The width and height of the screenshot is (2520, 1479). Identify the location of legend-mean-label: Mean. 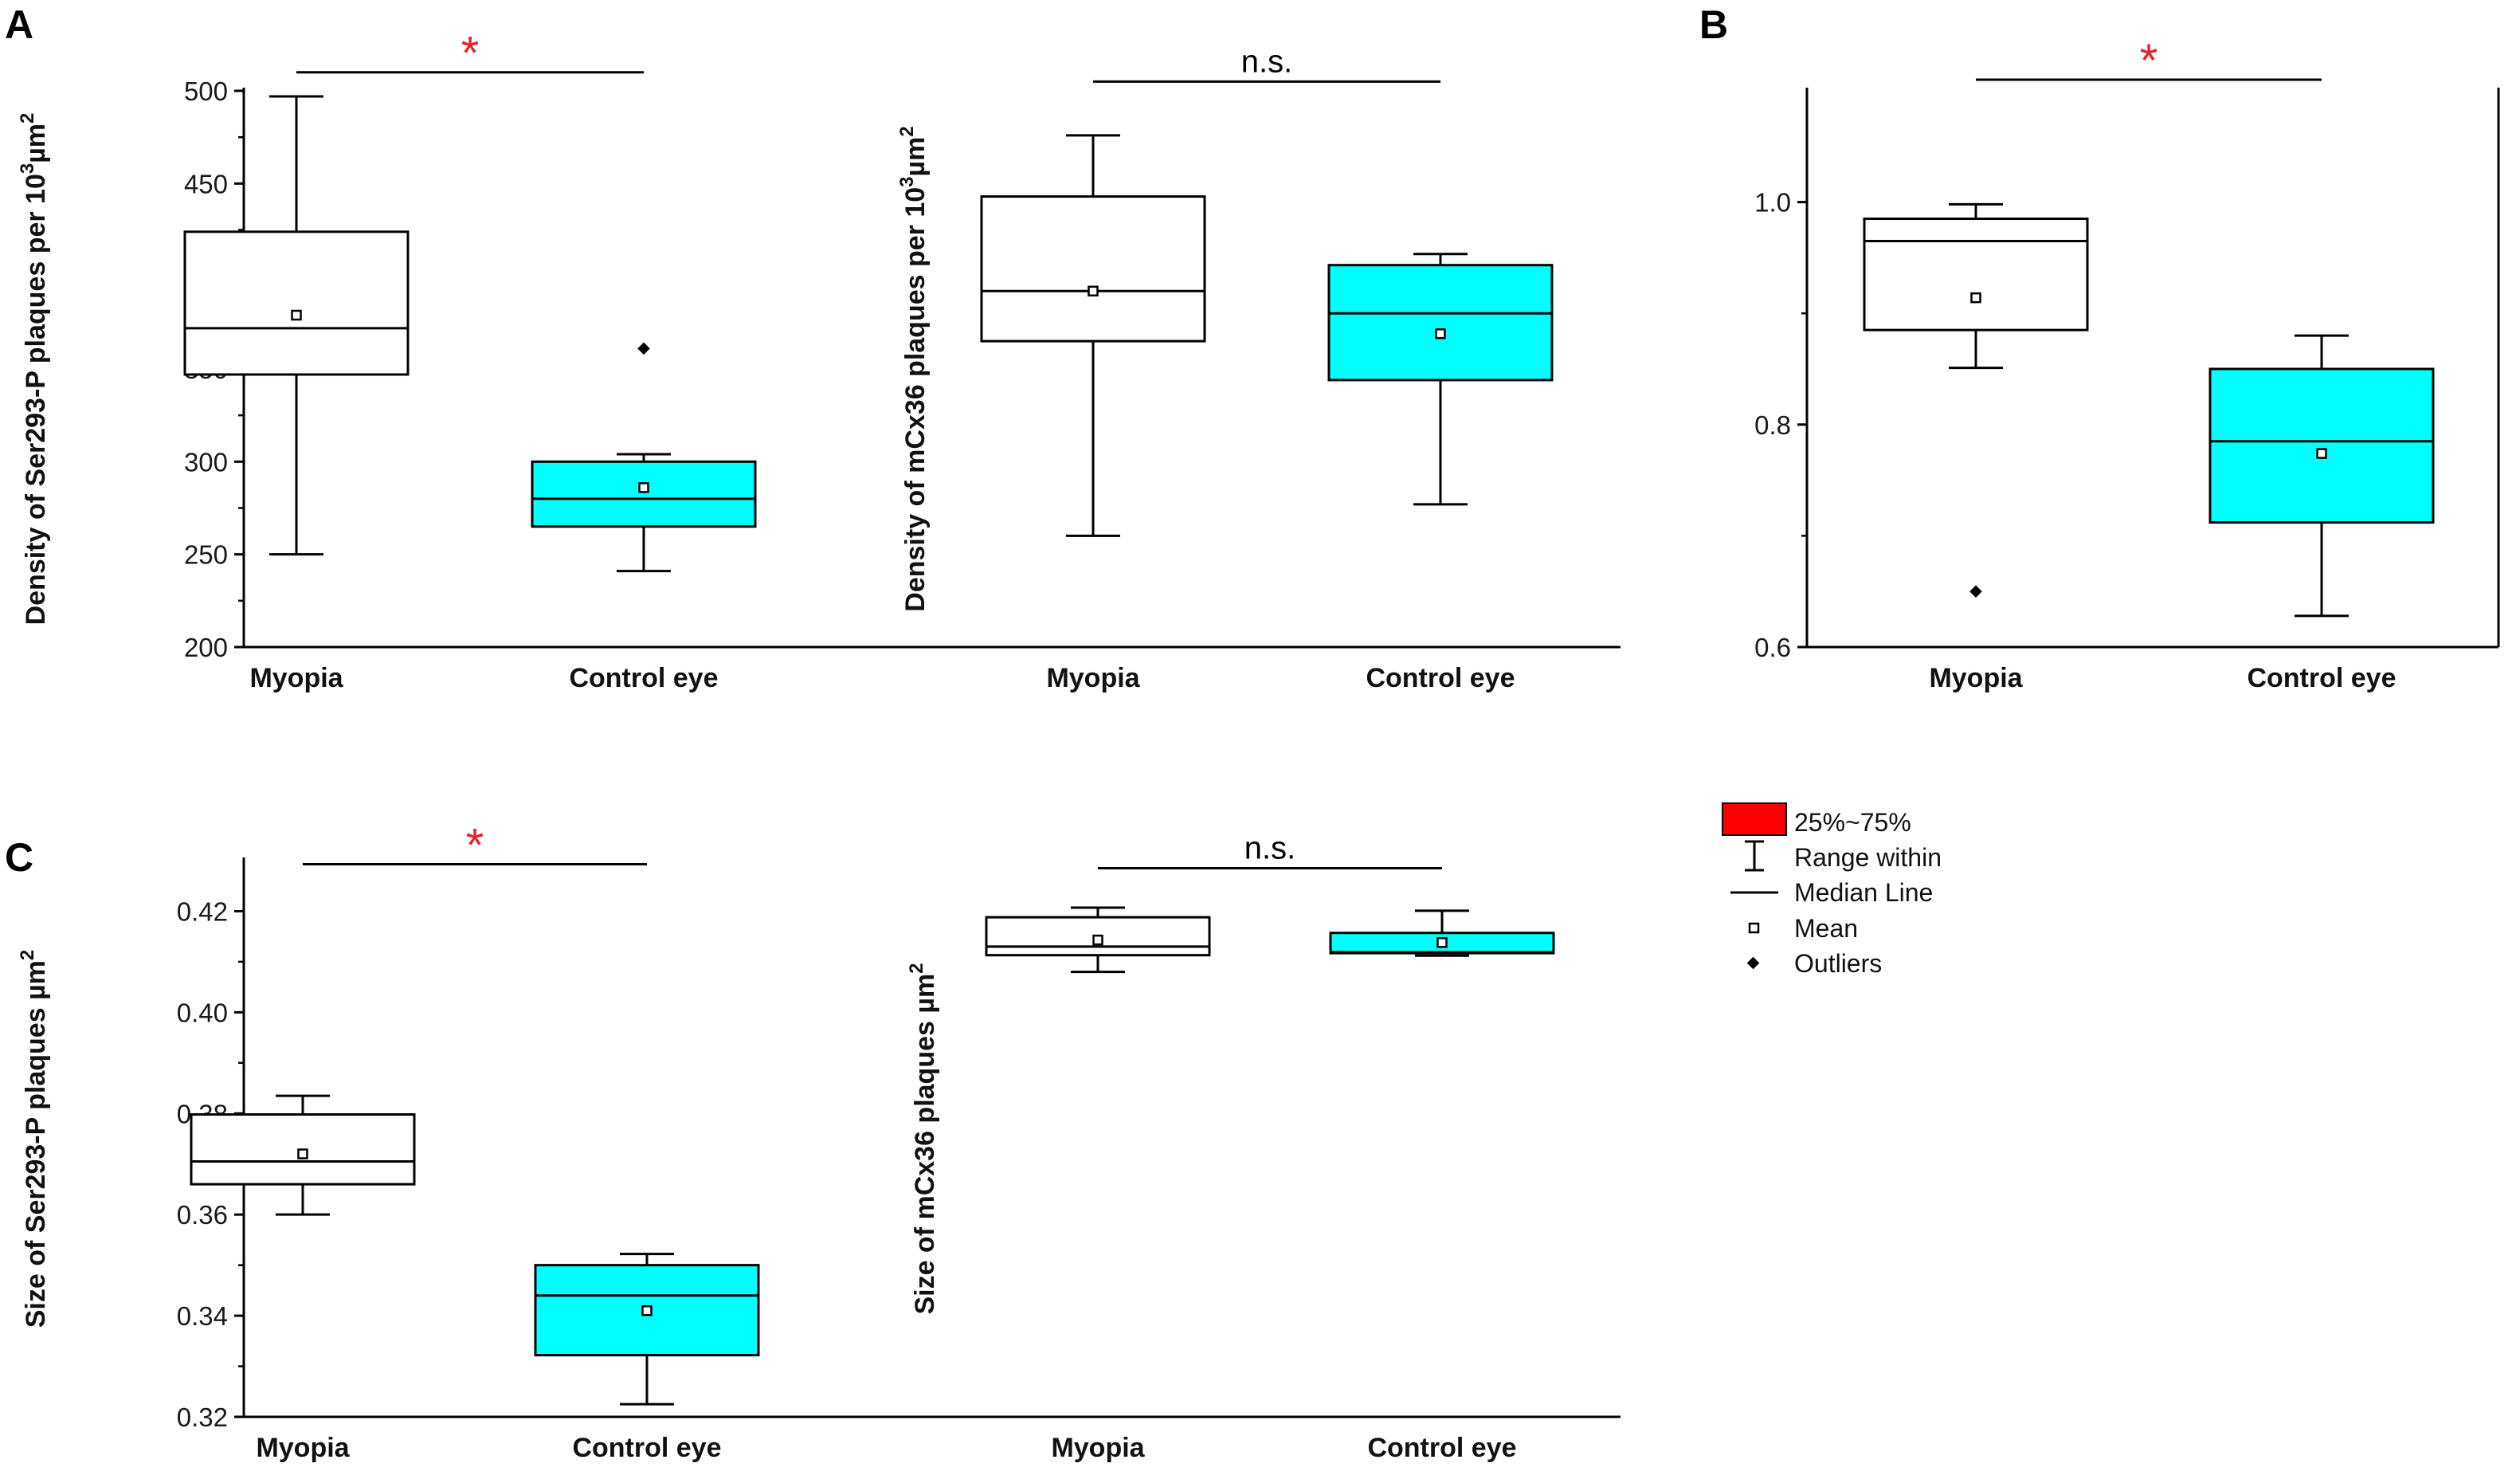
(1826, 928).